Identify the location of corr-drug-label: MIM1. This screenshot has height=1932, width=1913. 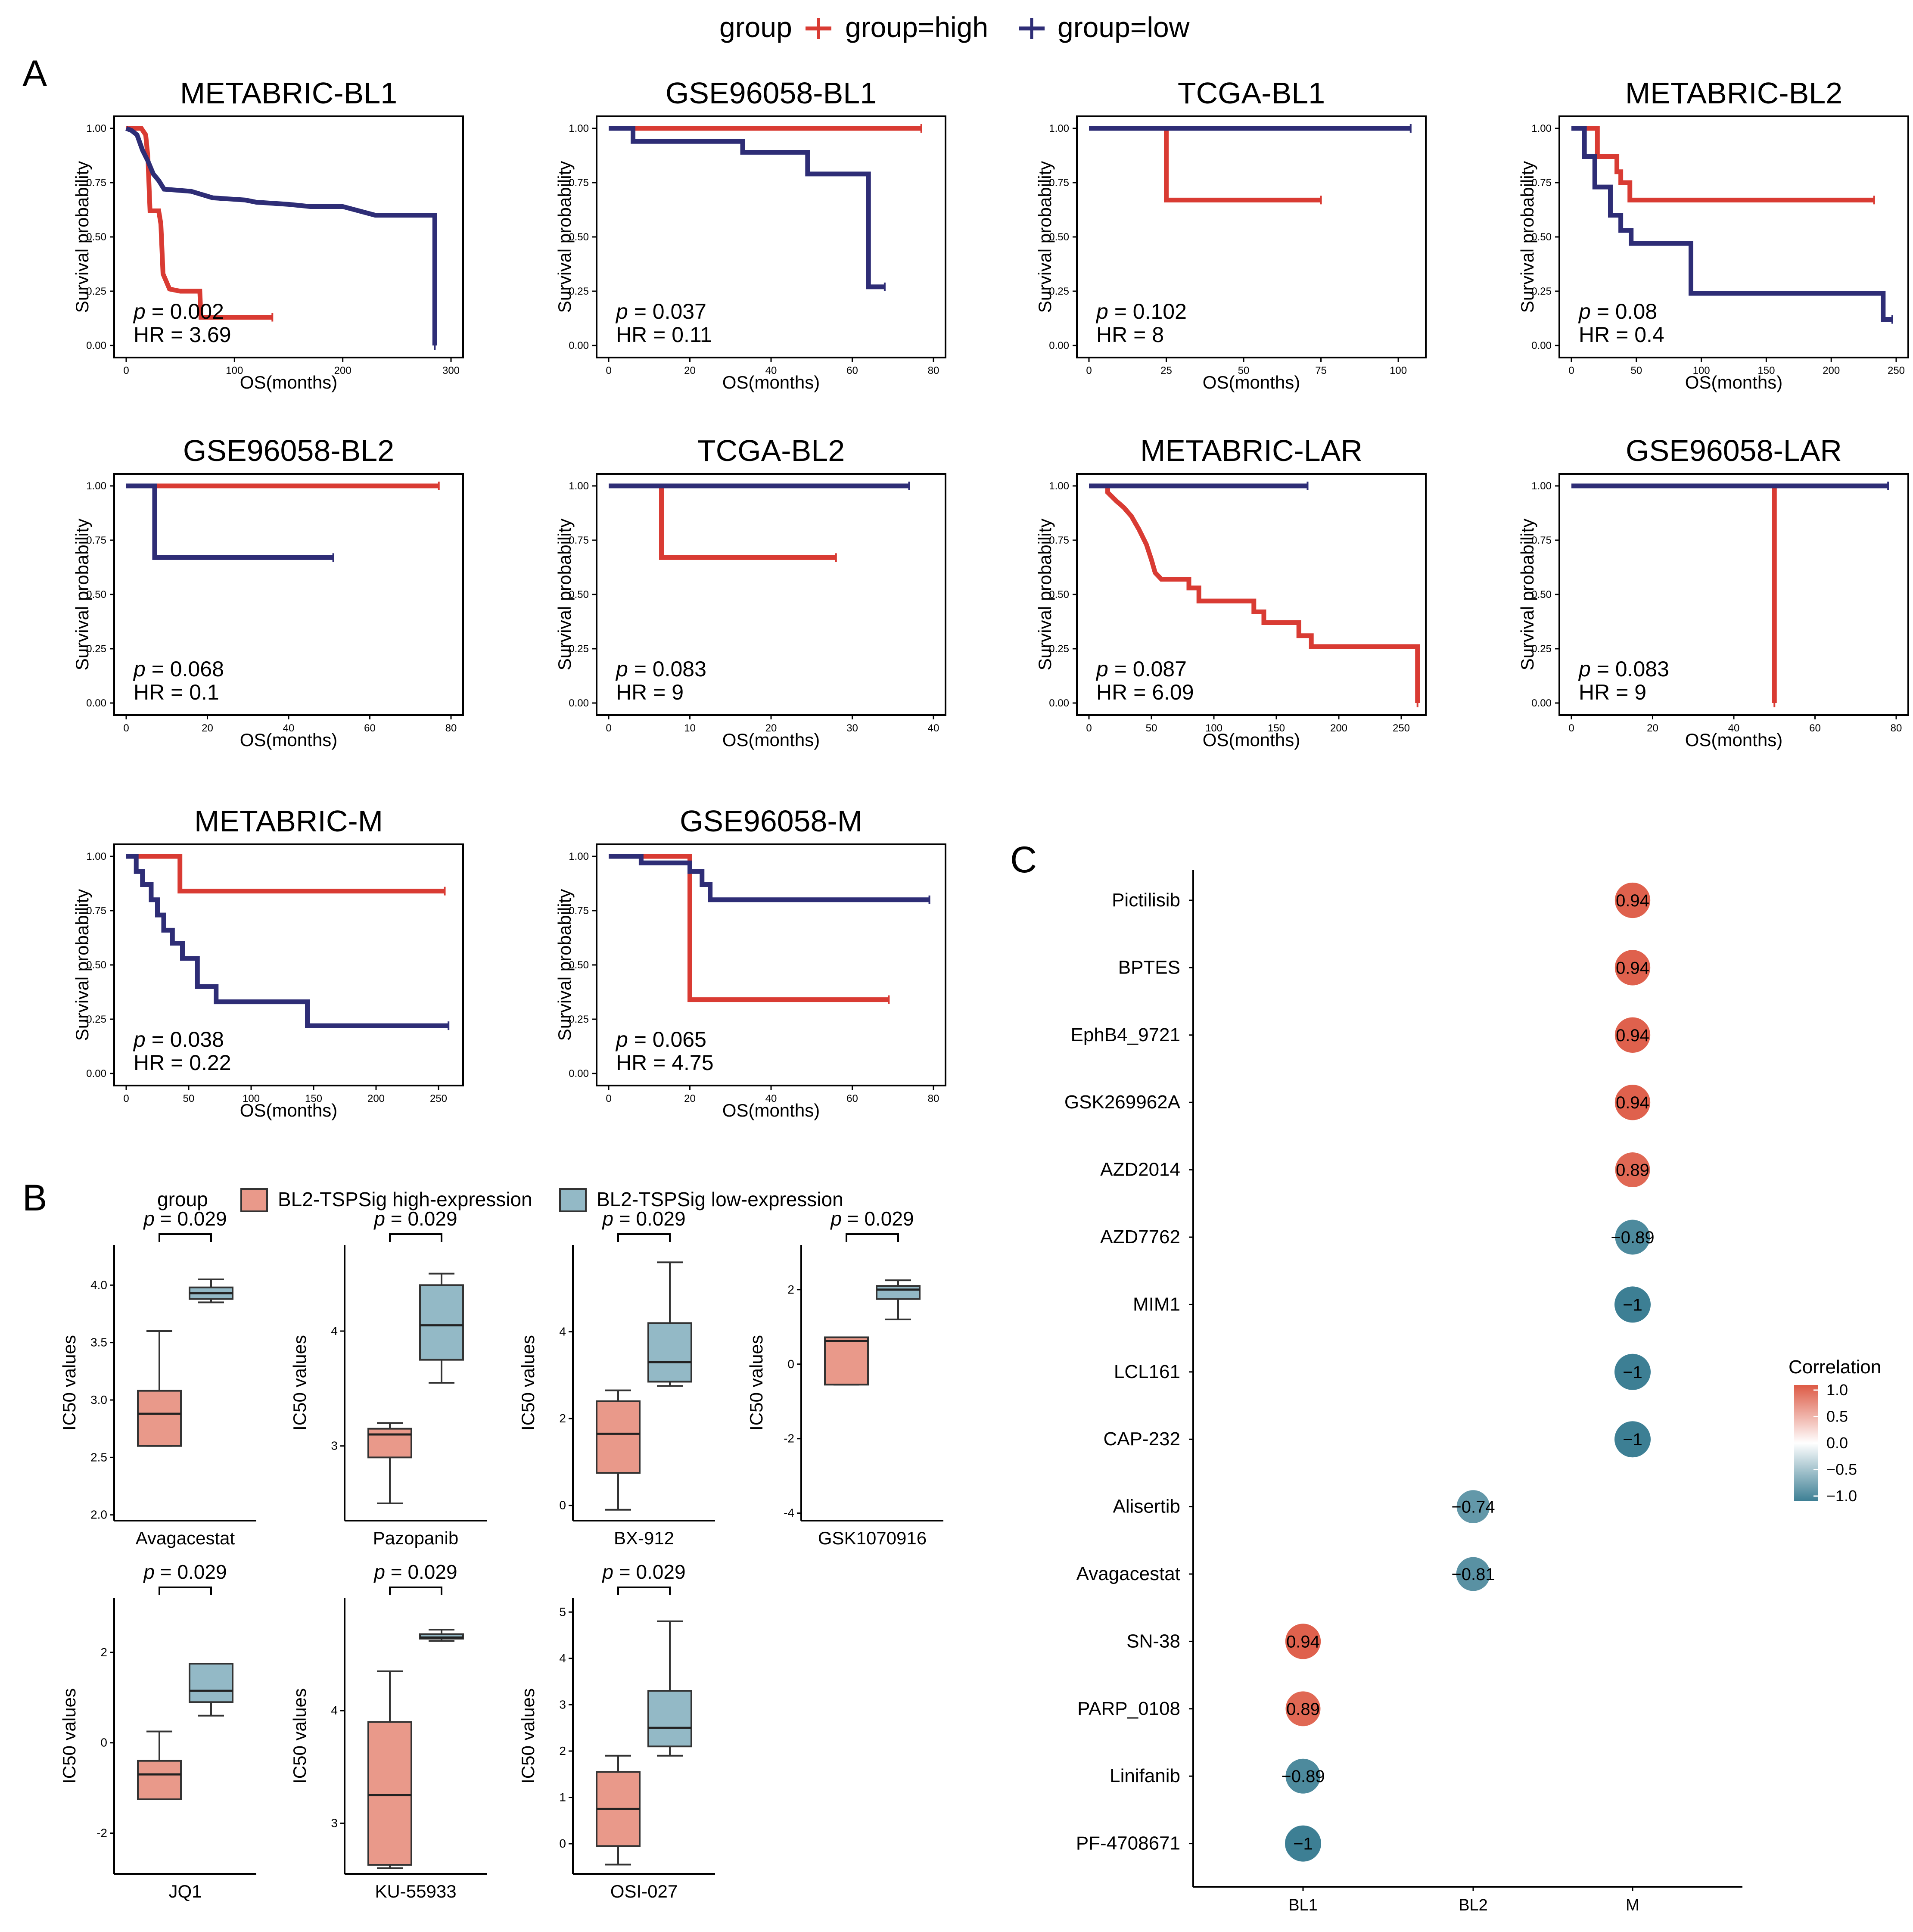
(1156, 1305).